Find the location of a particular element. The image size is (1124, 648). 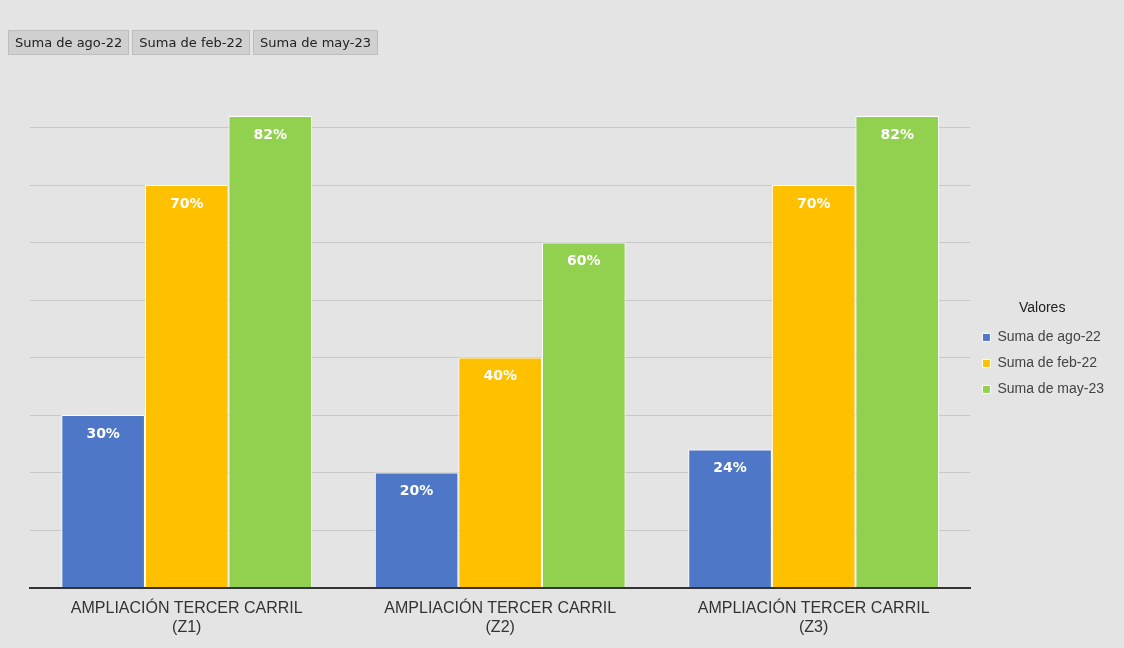

data-label: 30% is located at coordinates (103, 432).